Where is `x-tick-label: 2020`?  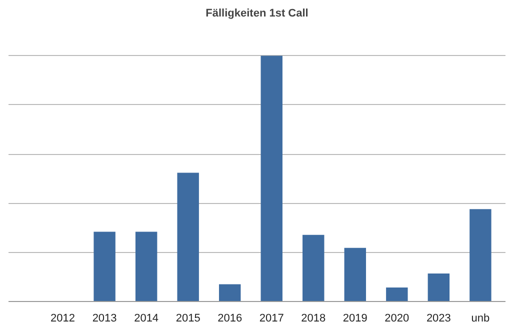
x-tick-label: 2020 is located at coordinates (397, 318).